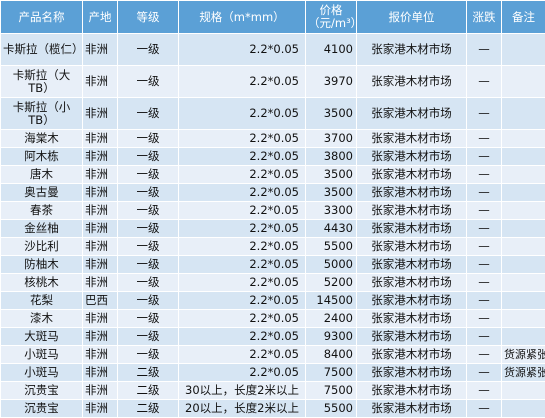 The width and height of the screenshot is (545, 418). Describe the element at coordinates (331, 157) in the screenshot. I see `cell-price: 3800` at that location.